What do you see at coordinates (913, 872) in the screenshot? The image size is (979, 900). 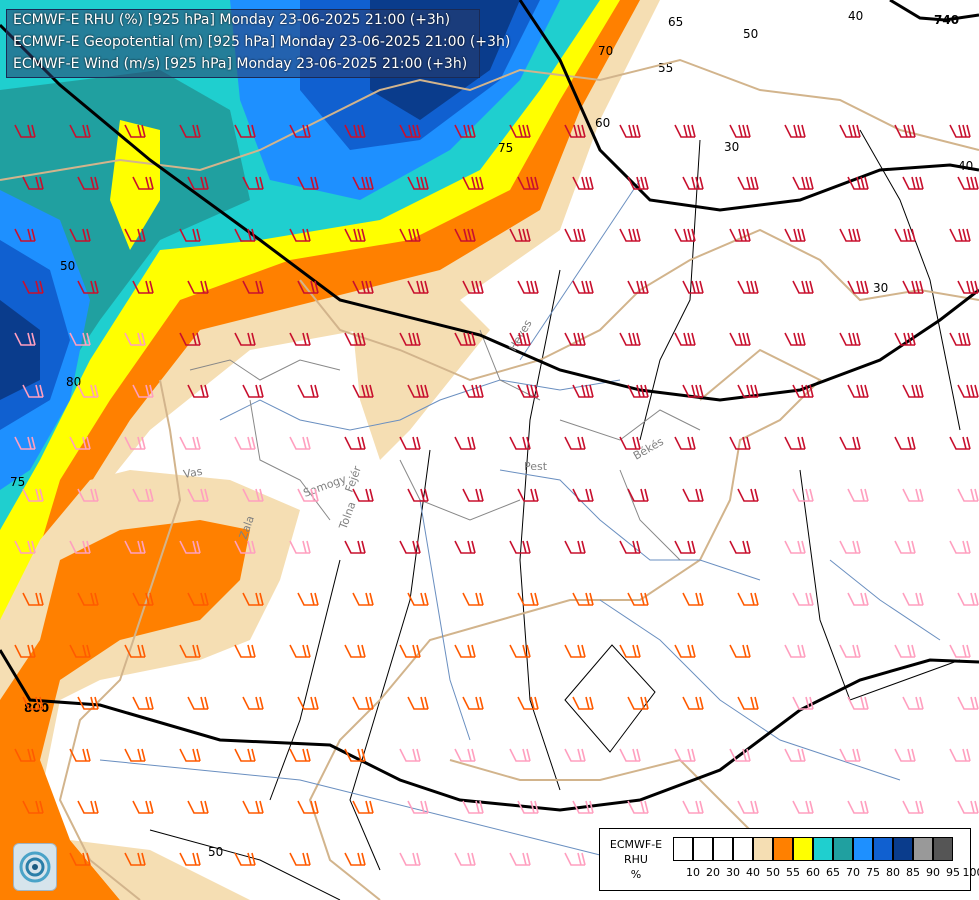 I see `legend-tick-label: 85` at bounding box center [913, 872].